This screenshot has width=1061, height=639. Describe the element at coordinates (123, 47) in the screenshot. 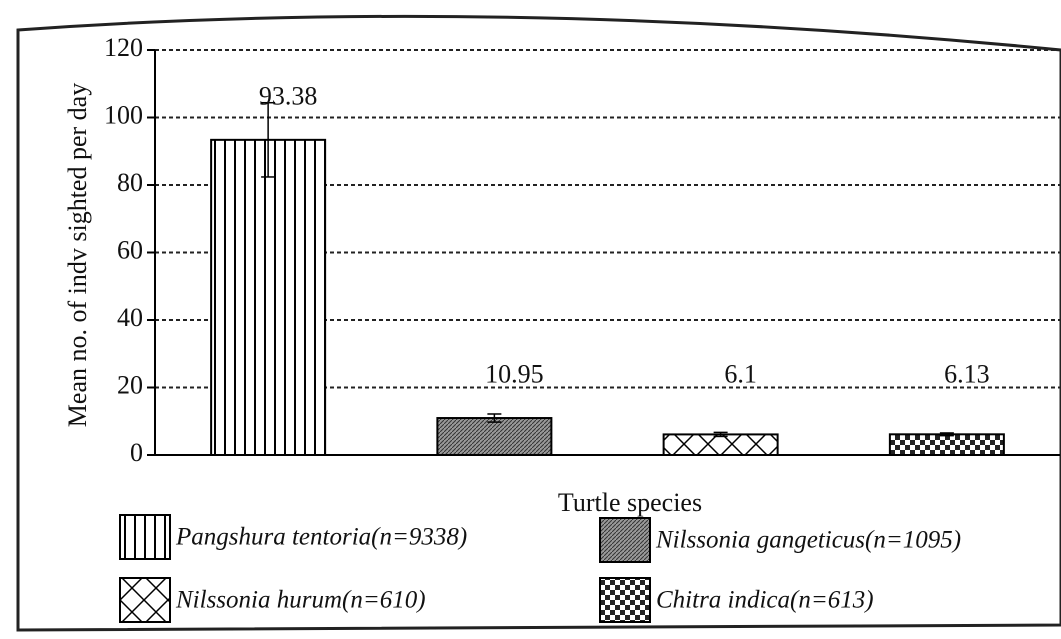

I see `y-tick-label: 120` at that location.